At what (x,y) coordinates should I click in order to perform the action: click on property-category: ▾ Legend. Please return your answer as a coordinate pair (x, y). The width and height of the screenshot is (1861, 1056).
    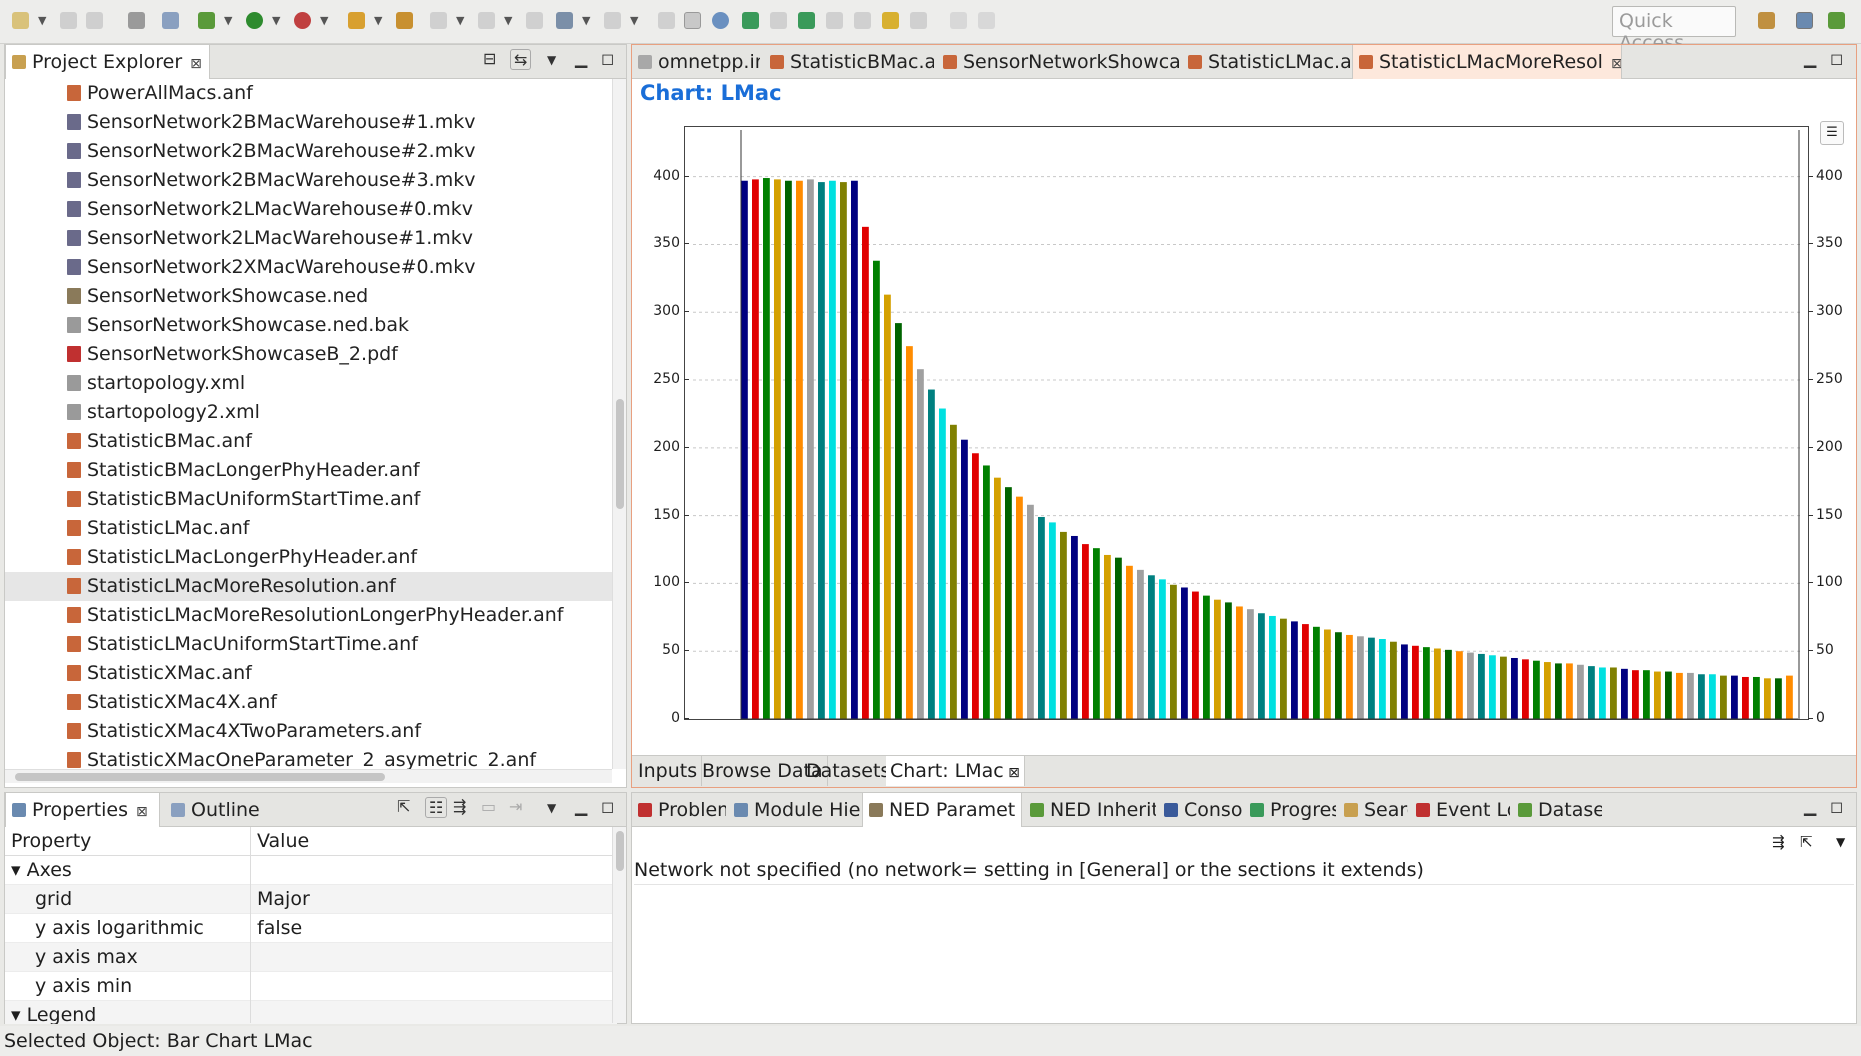
    Looking at the image, I should click on (311, 1012).